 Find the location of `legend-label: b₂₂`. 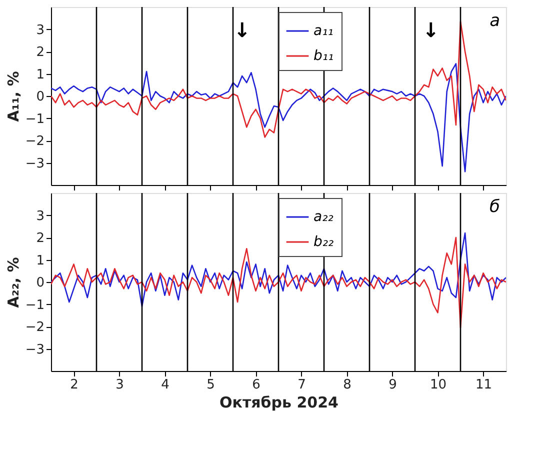

legend-label: b₂₂ is located at coordinates (324, 242).